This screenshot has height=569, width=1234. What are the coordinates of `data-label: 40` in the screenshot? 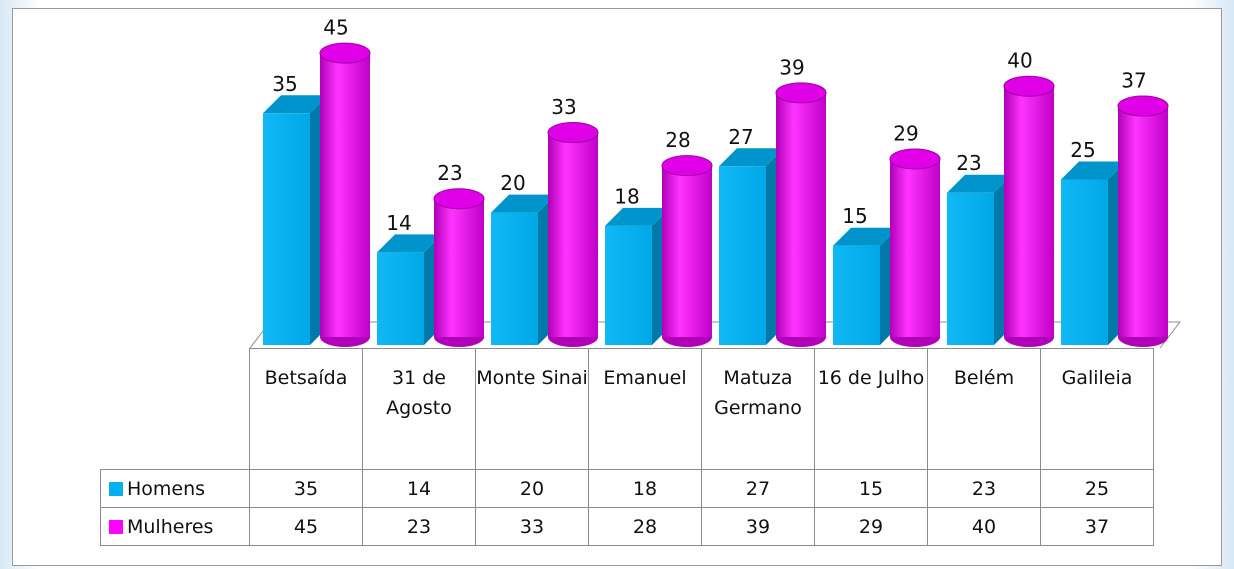 It's located at (1019, 61).